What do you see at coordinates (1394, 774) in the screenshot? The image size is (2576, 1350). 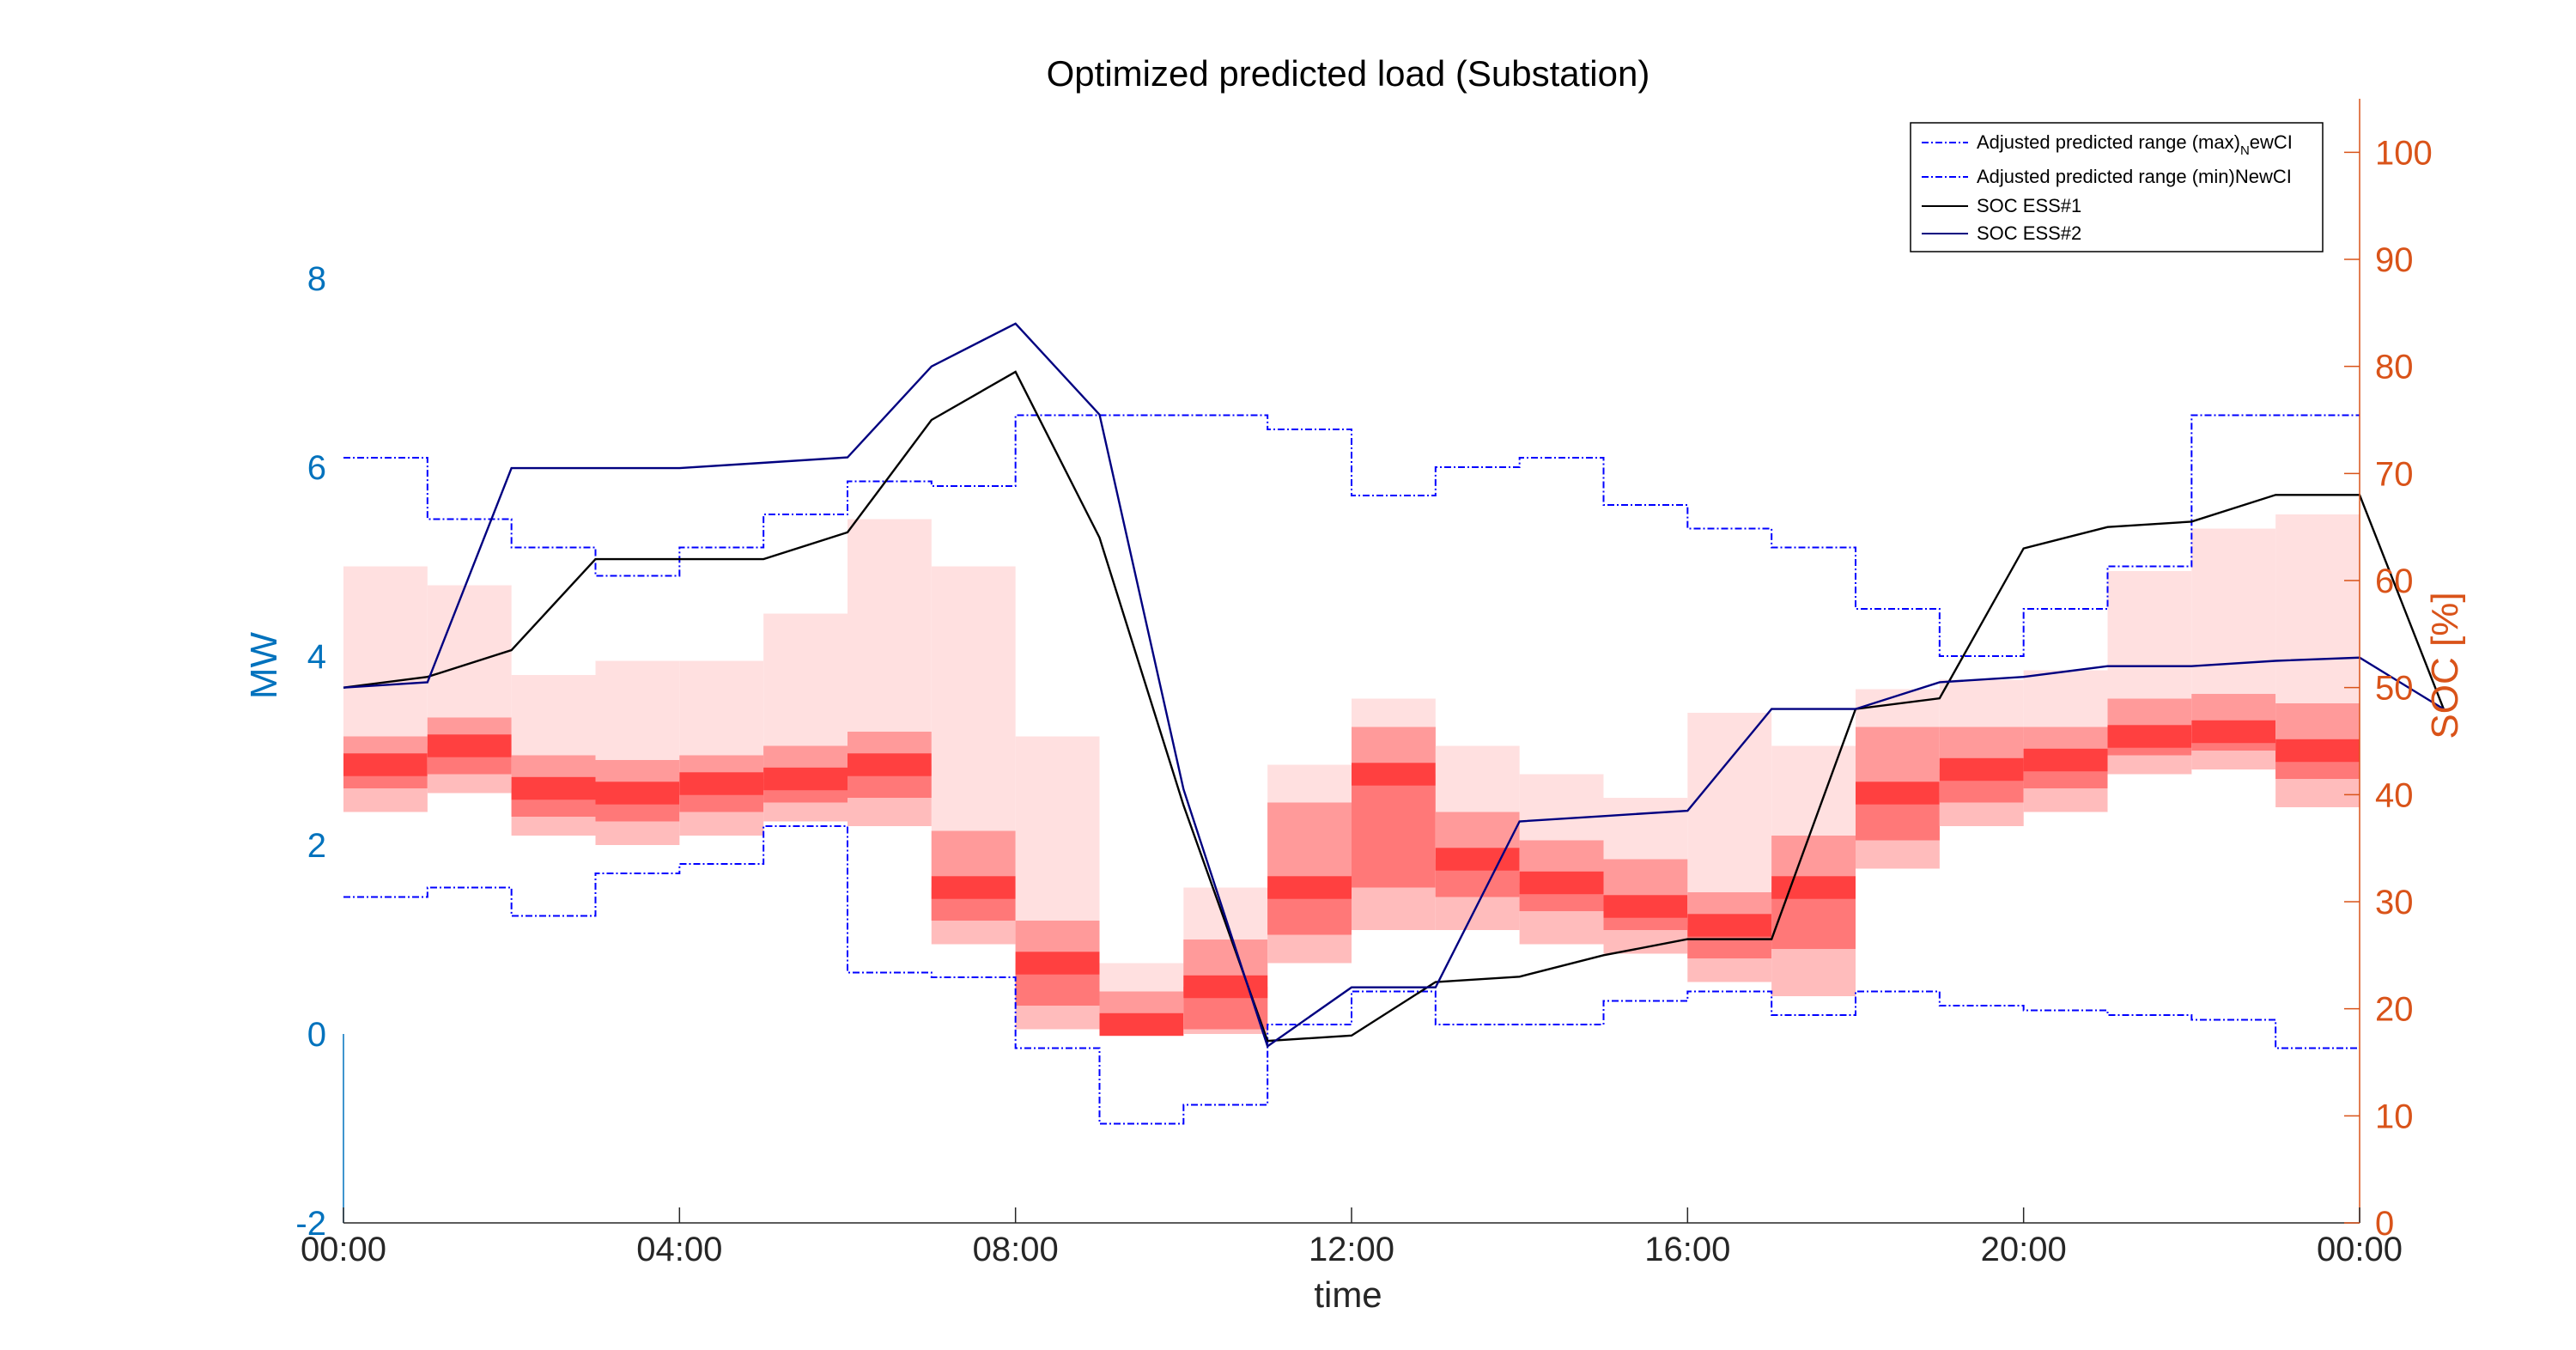 I see `band-hour-12-median` at bounding box center [1394, 774].